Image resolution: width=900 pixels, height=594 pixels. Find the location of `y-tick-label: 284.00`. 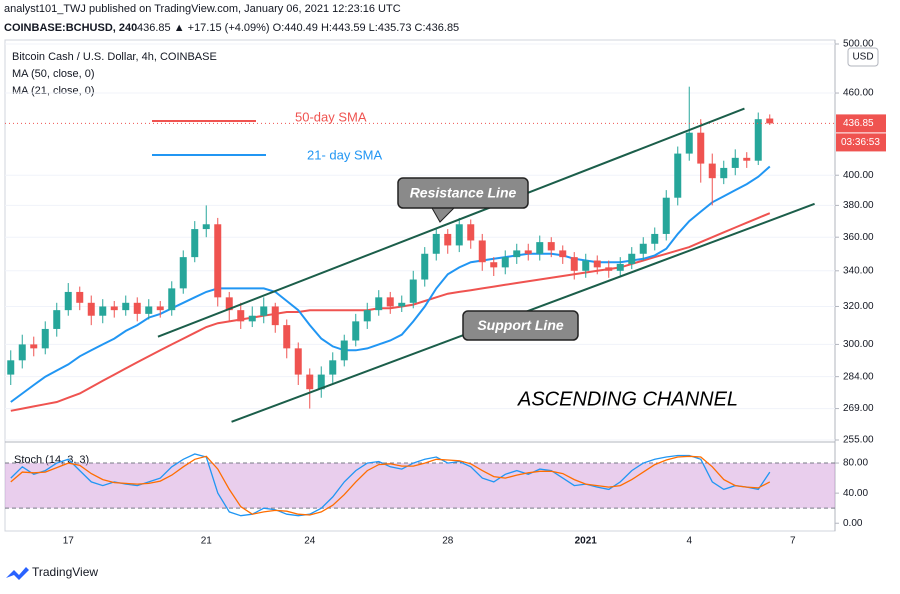

y-tick-label: 284.00 is located at coordinates (858, 376).